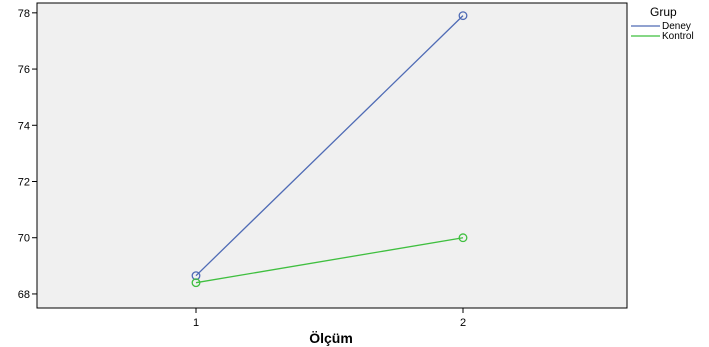 Image resolution: width=709 pixels, height=347 pixels. What do you see at coordinates (676, 26) in the screenshot?
I see `legend-label: Deney` at bounding box center [676, 26].